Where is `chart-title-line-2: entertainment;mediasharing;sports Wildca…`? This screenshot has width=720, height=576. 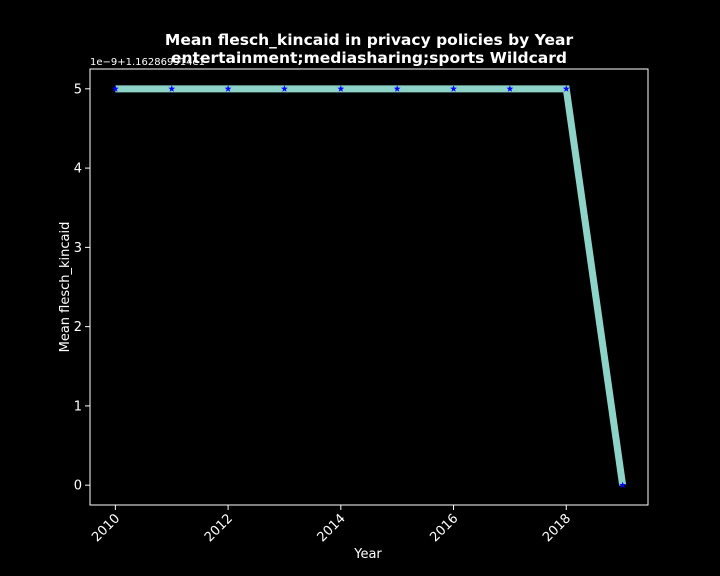 chart-title-line-2: entertainment;mediasharing;sports Wildca… is located at coordinates (369, 58).